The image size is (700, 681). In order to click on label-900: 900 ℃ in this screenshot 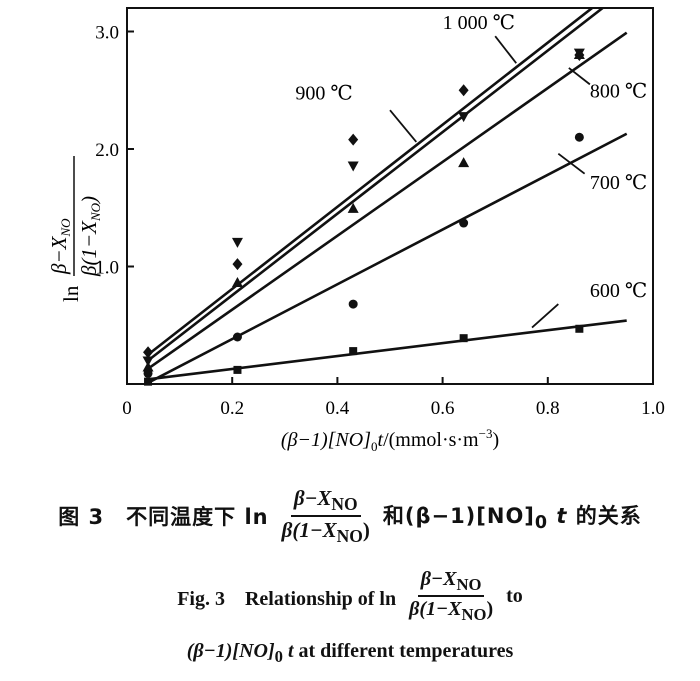, I will do `click(323, 94)`.